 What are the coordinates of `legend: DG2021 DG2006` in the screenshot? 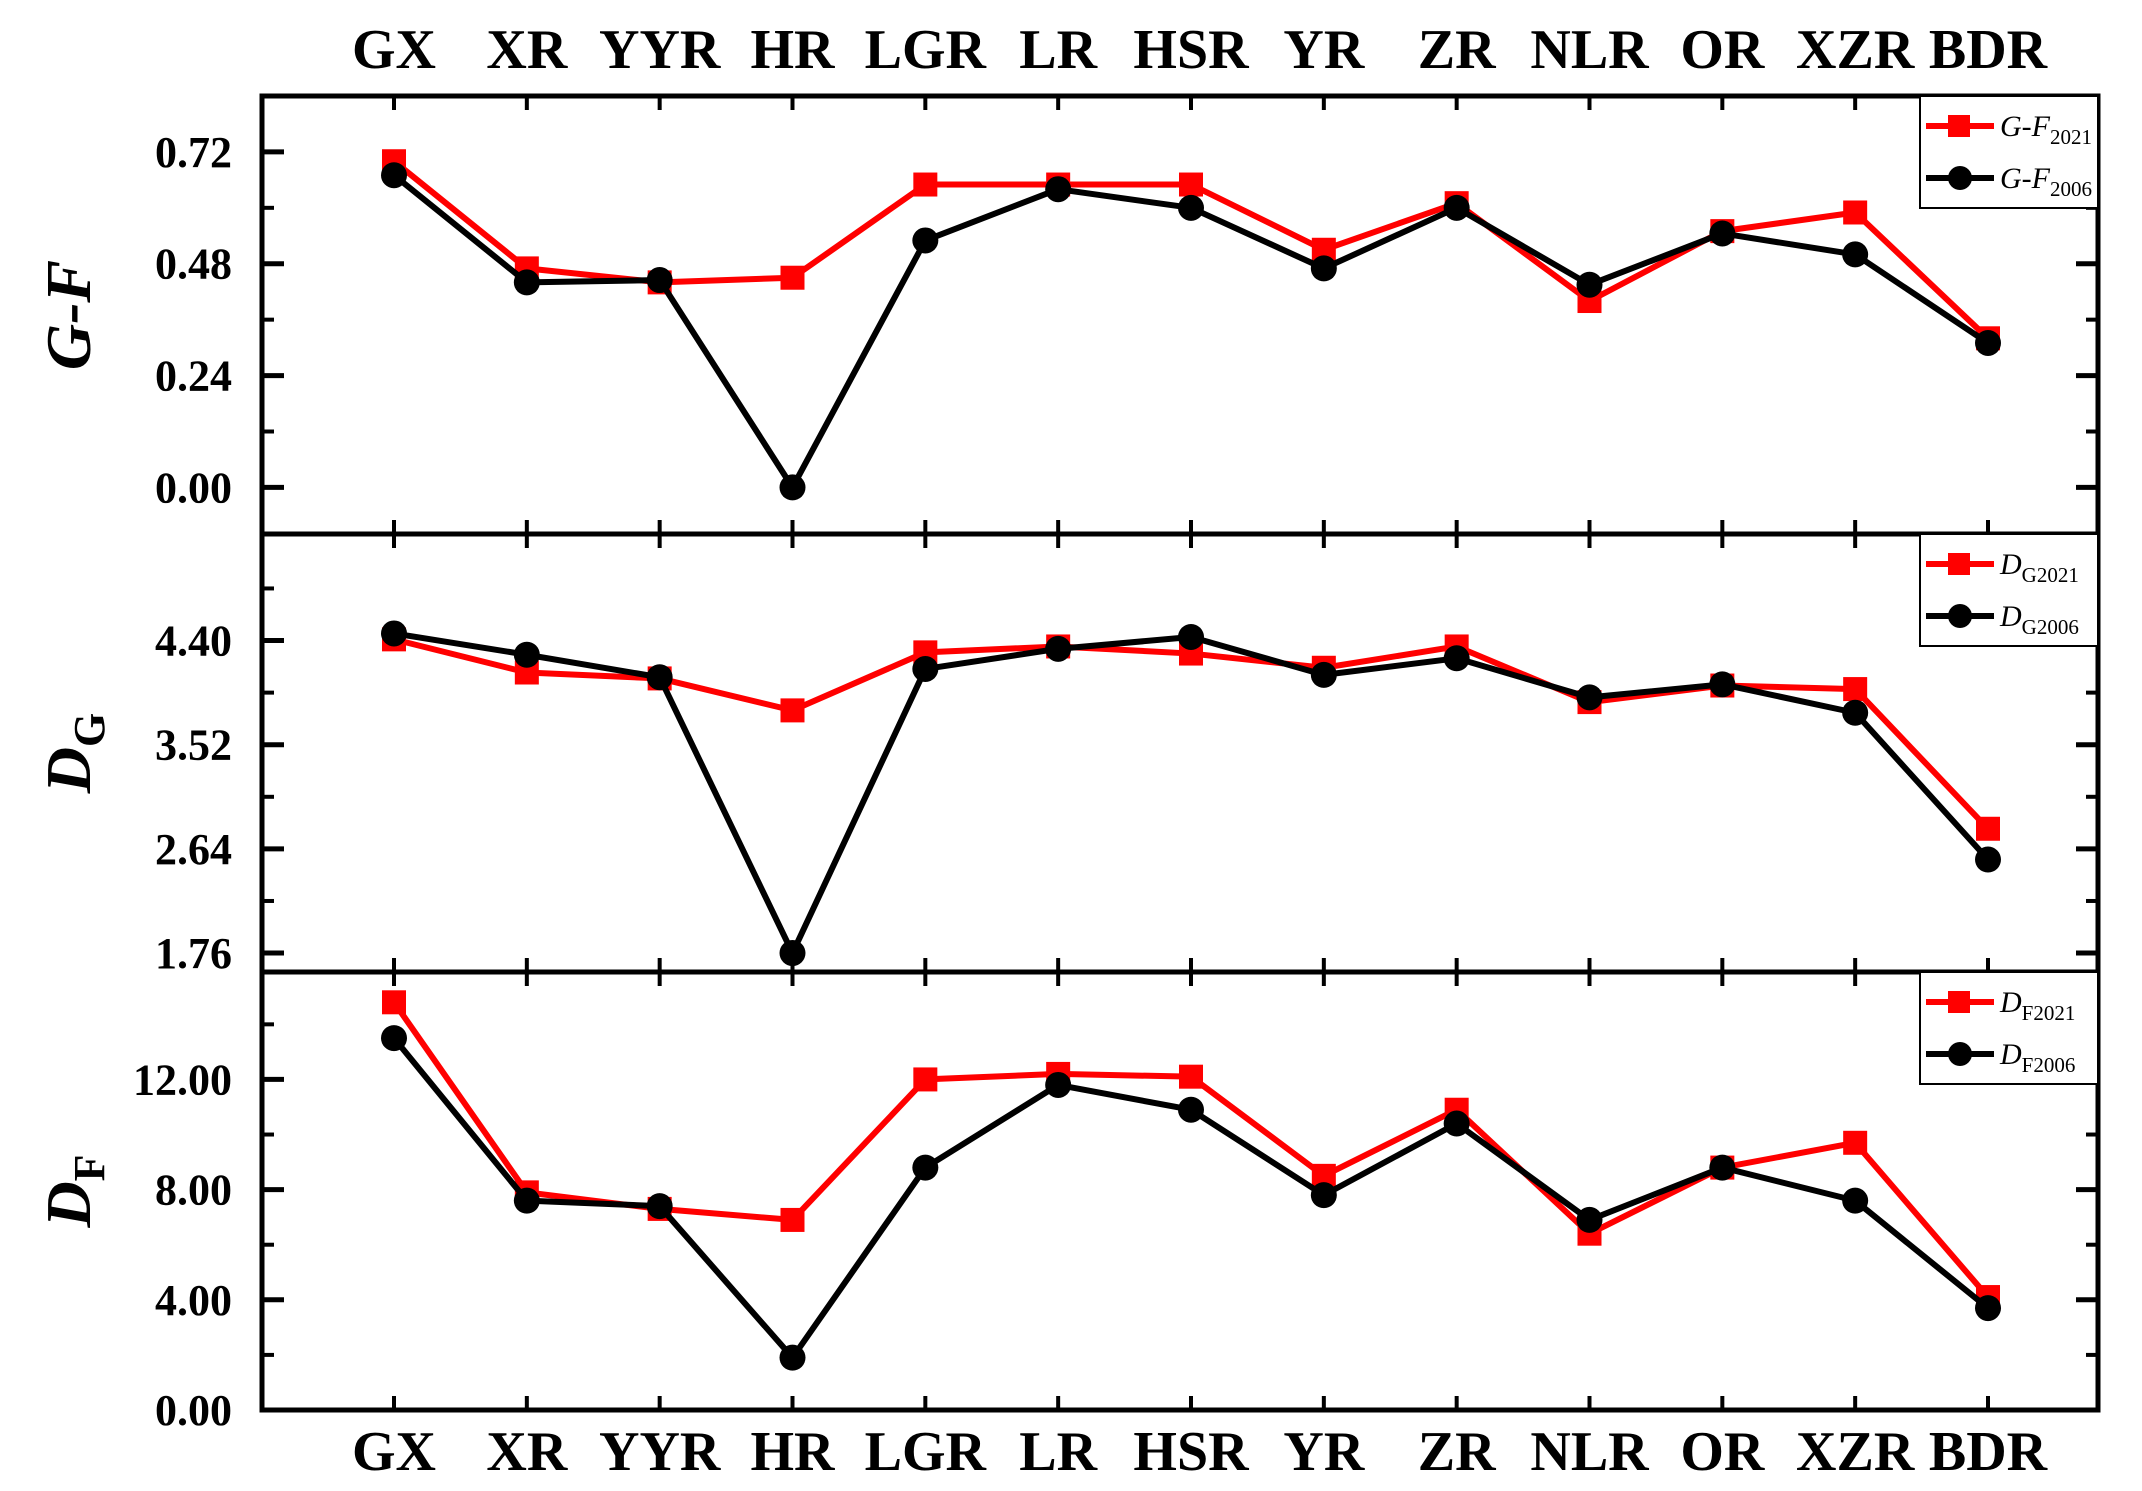 It's located at (2009, 590).